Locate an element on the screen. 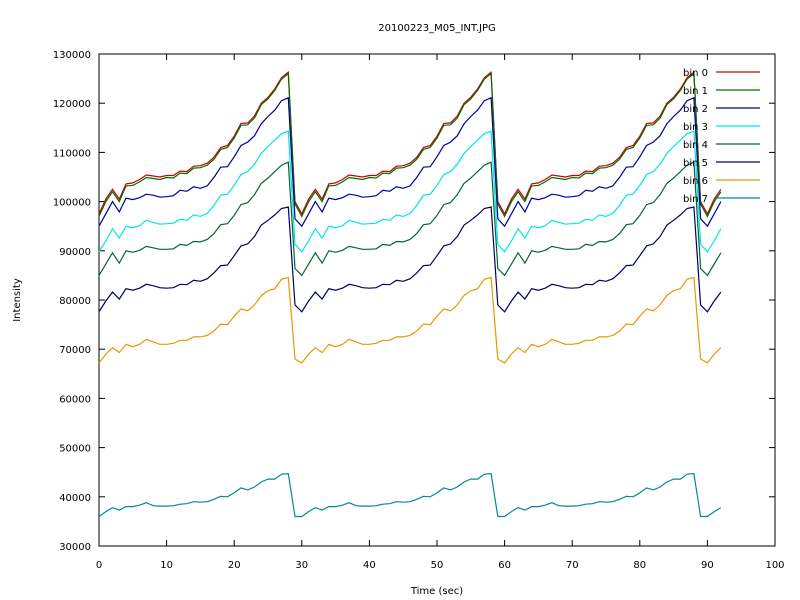 The width and height of the screenshot is (800, 600). x-tick-label: 100 is located at coordinates (774, 565).